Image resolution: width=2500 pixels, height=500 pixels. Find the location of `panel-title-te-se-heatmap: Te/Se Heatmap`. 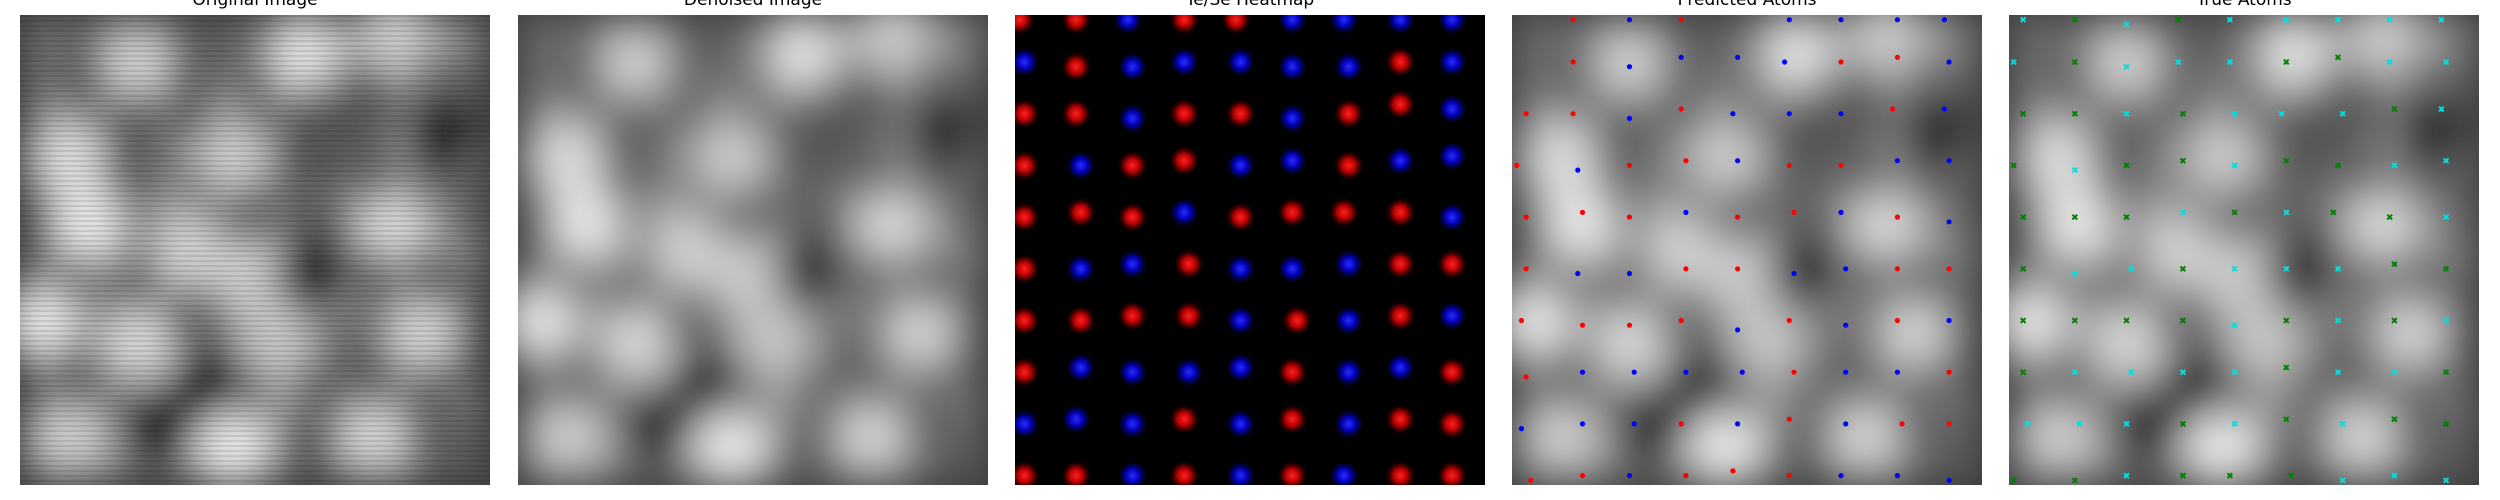

panel-title-te-se-heatmap: Te/Se Heatmap is located at coordinates (1250, 5).